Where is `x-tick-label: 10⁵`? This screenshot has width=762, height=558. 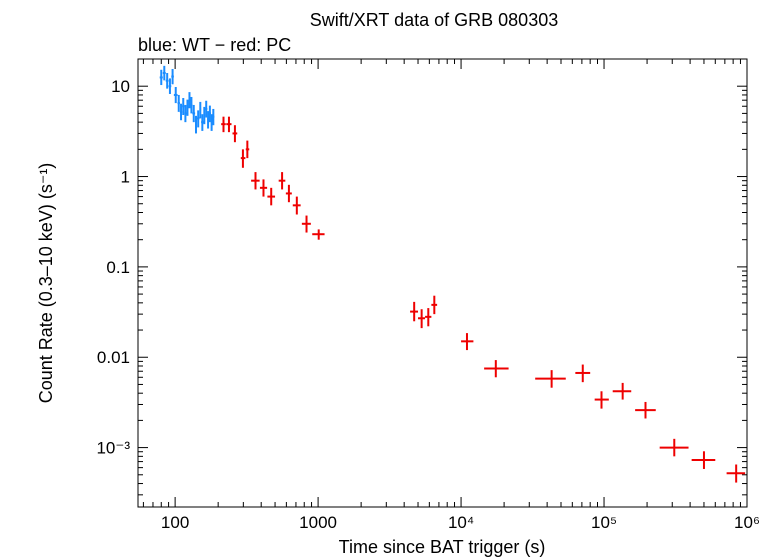 x-tick-label: 10⁵ is located at coordinates (604, 522).